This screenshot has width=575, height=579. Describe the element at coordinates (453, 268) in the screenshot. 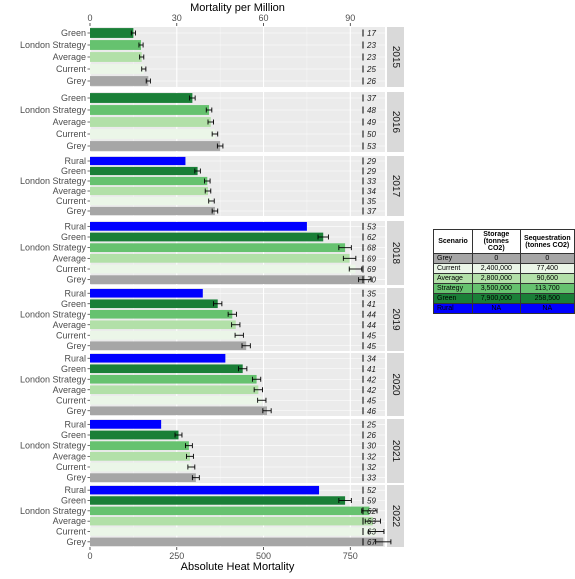

I see `scenario-name: Current` at that location.